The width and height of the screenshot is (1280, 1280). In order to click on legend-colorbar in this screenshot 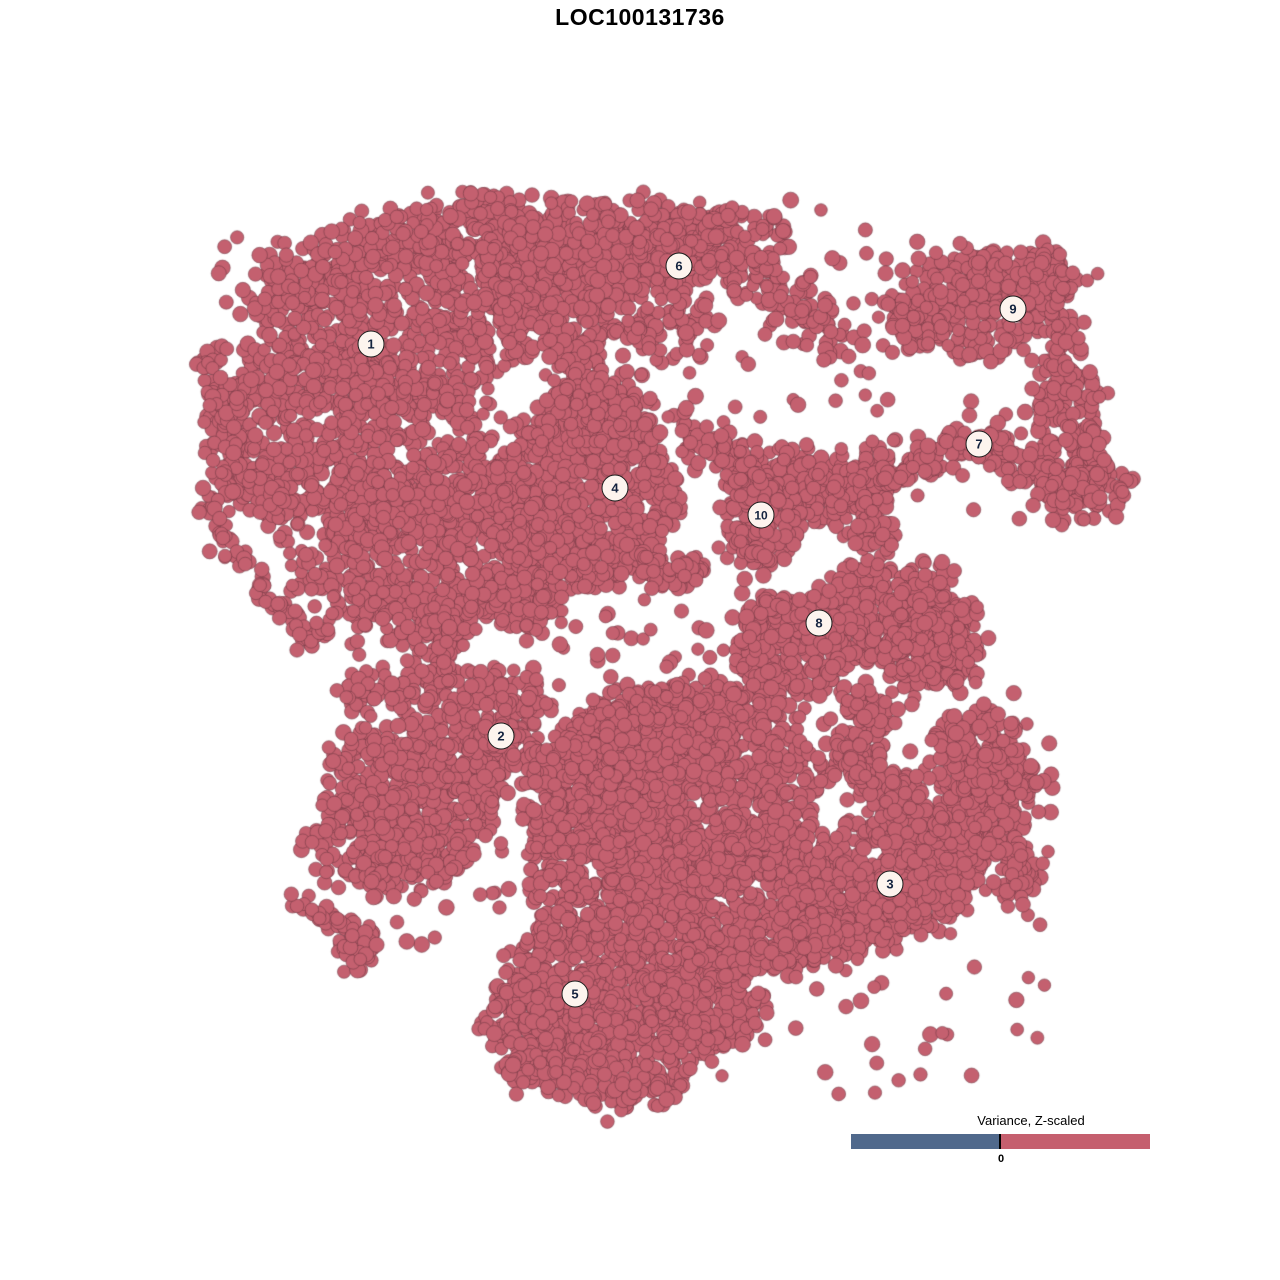, I will do `click(1000, 1141)`.